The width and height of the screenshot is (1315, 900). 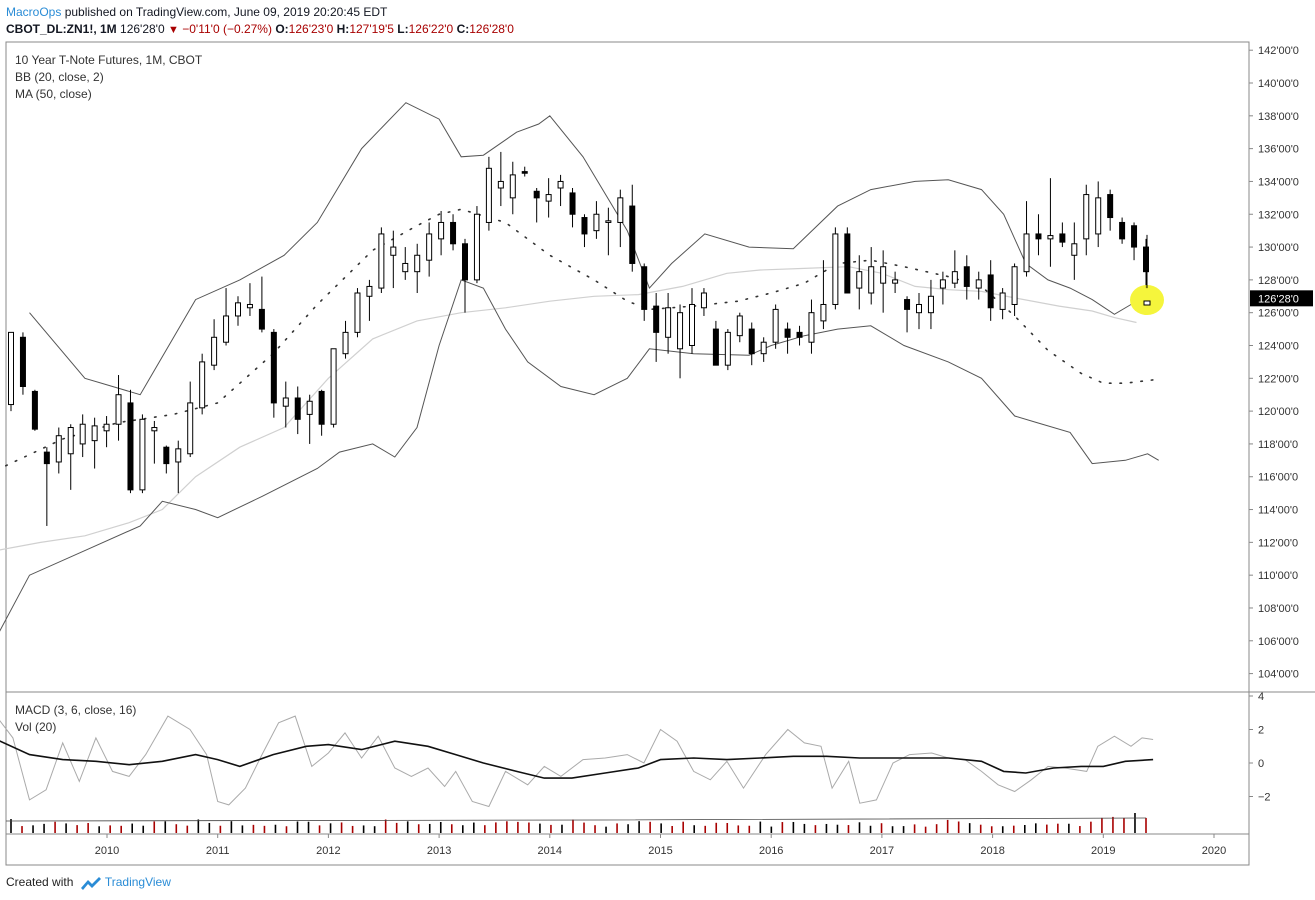 I want to click on time-tick-label: 2019, so click(x=1103, y=851).